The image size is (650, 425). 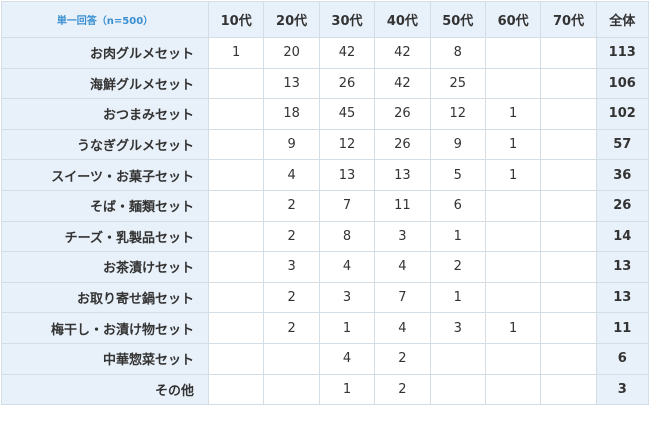 What do you see at coordinates (457, 19) in the screenshot?
I see `age-header-50s: 50代` at bounding box center [457, 19].